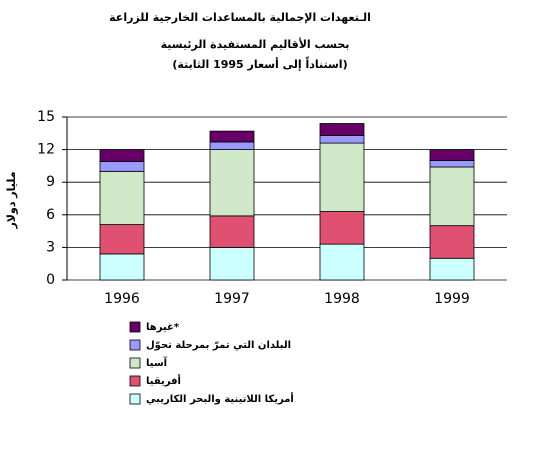 The image size is (550, 451). I want to click on legend-label: البلدان التي تمرّ بمرحلة تحوّل, so click(218, 345).